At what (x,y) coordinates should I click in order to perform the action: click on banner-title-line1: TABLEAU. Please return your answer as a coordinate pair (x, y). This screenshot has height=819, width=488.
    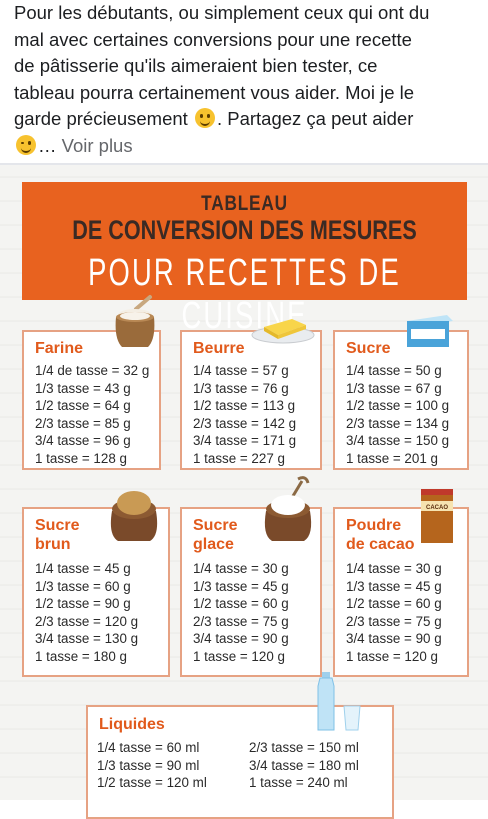
    Looking at the image, I should click on (244, 203).